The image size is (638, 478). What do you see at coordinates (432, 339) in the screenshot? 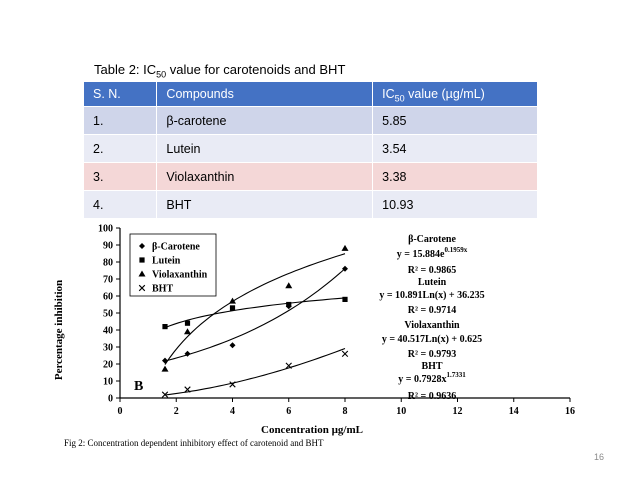
I see `eq-formula: y = 40.517Ln(x) + 0.625` at bounding box center [432, 339].